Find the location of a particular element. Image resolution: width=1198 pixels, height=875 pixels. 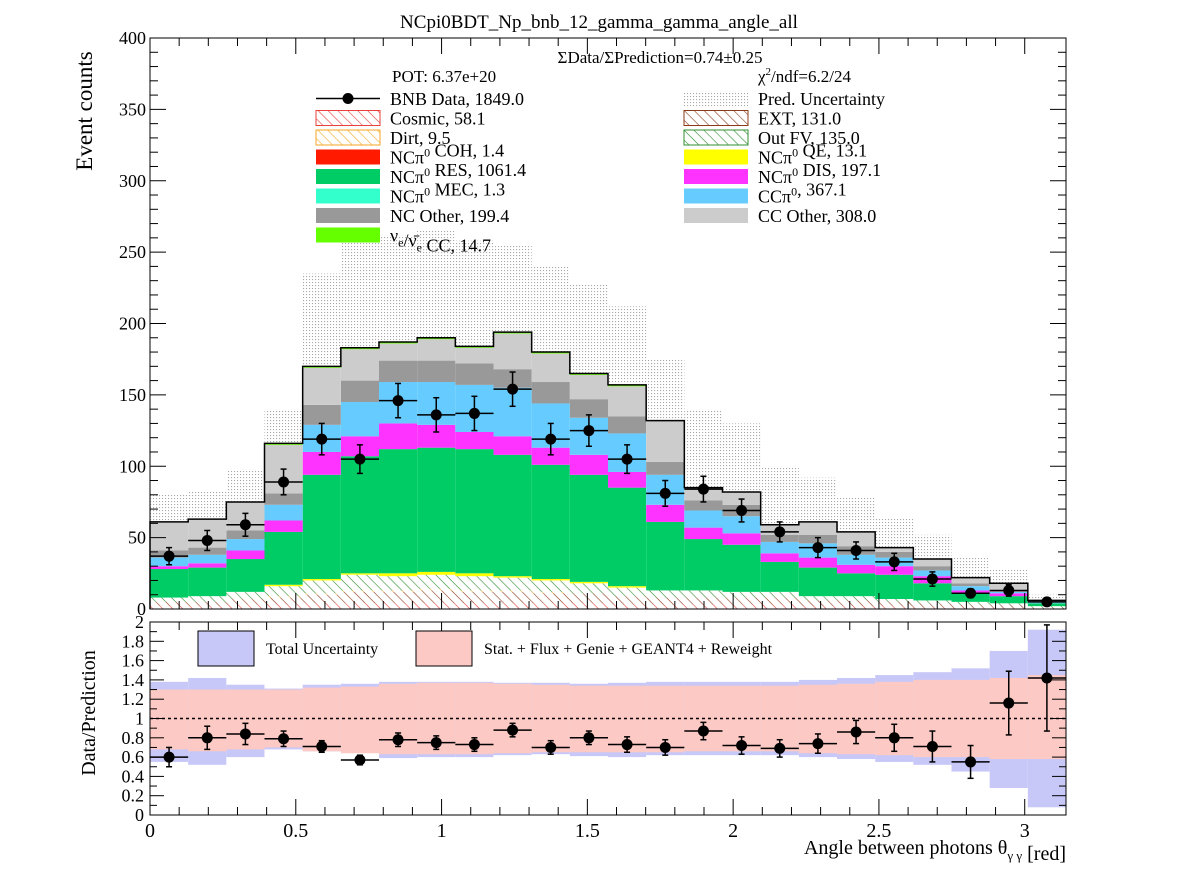

y-tick-label: 1.6 is located at coordinates (133, 661).